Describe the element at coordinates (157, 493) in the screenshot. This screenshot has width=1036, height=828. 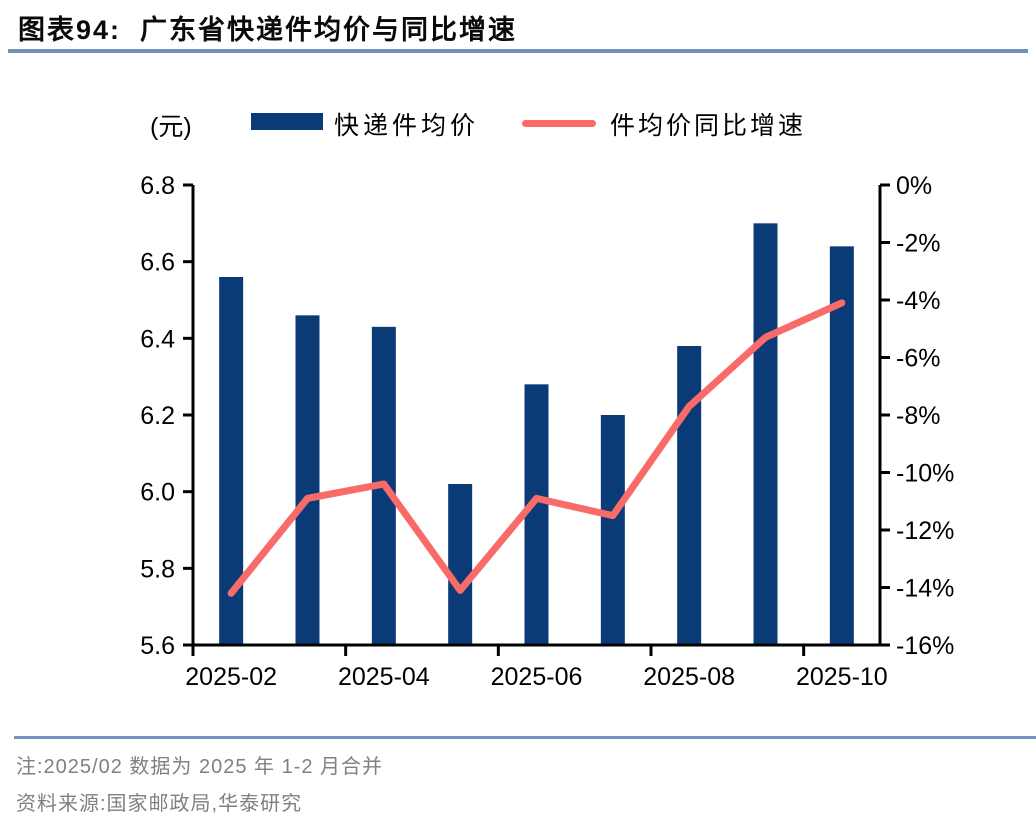
I see `left-tick-label: 6.0` at that location.